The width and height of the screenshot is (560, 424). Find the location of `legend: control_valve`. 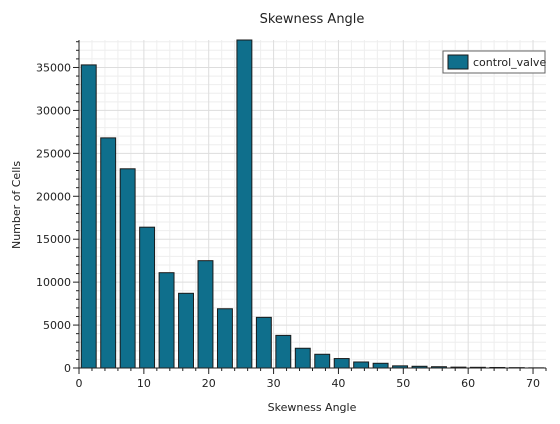

legend: control_valve is located at coordinates (494, 62).